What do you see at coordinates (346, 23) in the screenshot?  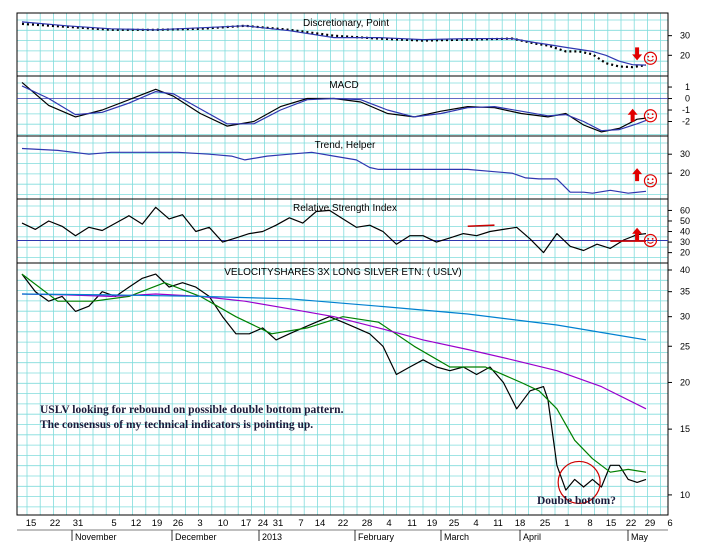 I see `panel-title-discretionary: Discretionary, Point` at bounding box center [346, 23].